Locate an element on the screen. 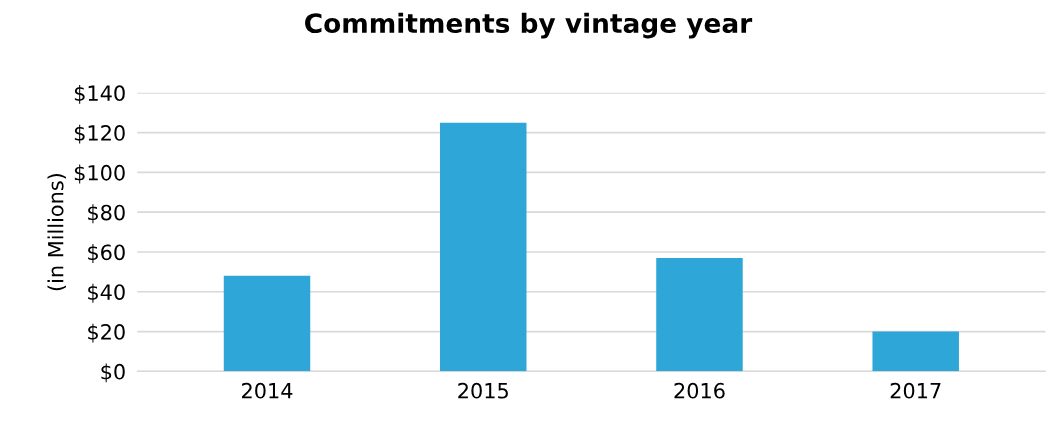 Image resolution: width=1056 pixels, height=422 pixels. x-tick-label: 2014 is located at coordinates (267, 390).